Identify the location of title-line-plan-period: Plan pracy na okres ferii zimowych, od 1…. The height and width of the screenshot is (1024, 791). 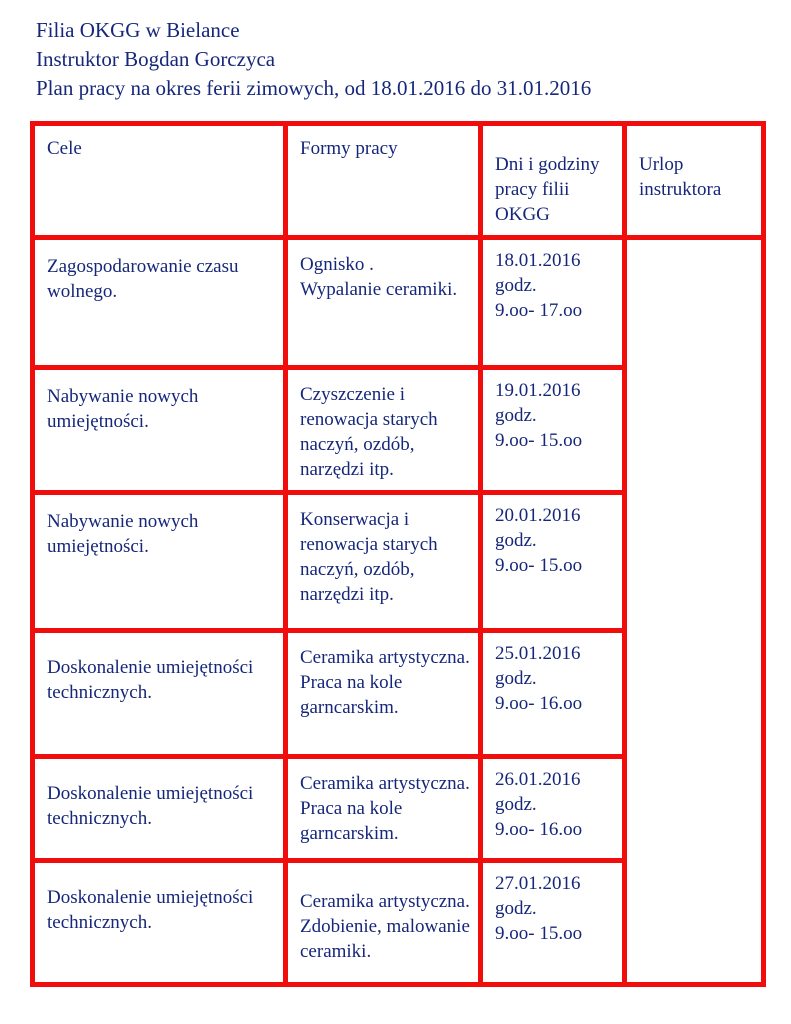
(314, 88).